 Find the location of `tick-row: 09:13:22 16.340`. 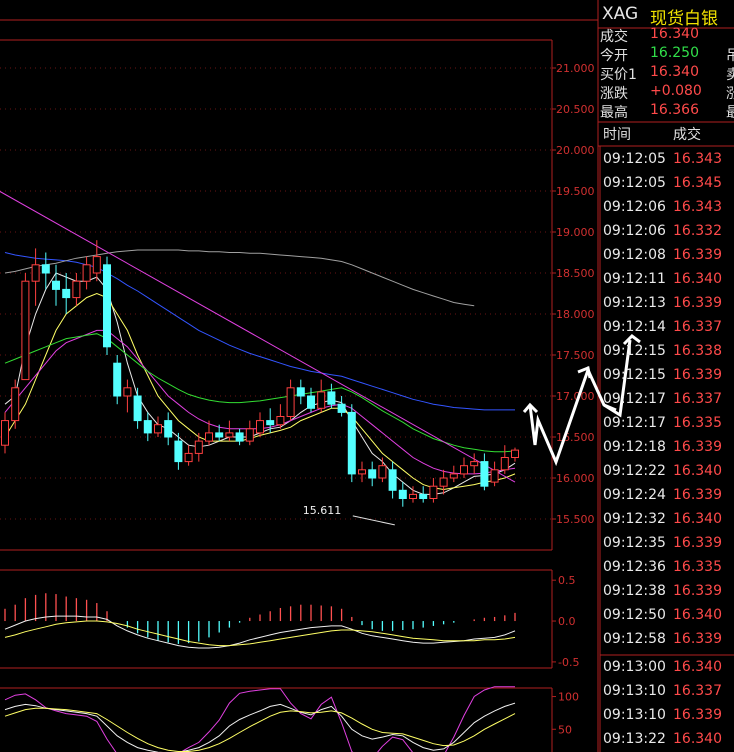

tick-row: 09:13:22 16.340 is located at coordinates (667, 741).